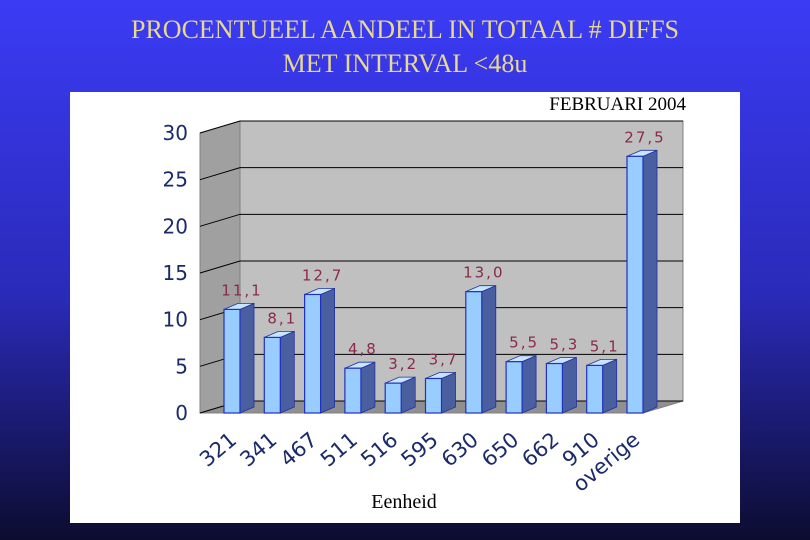  Describe the element at coordinates (404, 502) in the screenshot. I see `x-axis-label: Eenheid` at that location.